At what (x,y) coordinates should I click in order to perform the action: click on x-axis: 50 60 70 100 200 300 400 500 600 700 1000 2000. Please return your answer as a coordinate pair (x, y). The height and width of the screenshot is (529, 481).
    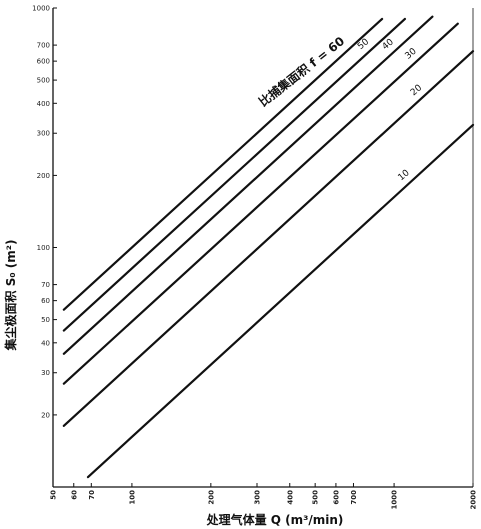
    Looking at the image, I should click on (264, 496).